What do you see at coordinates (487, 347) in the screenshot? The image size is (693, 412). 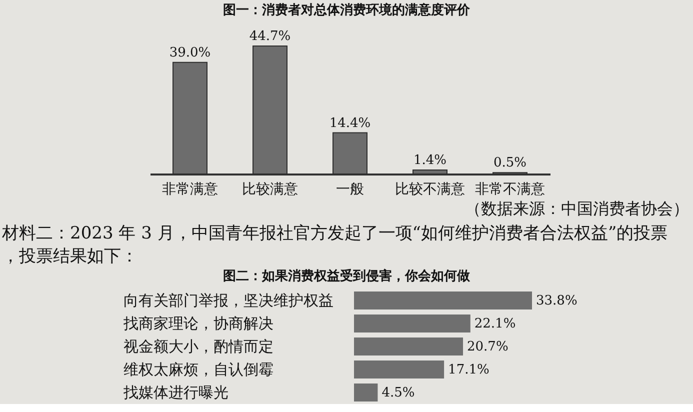 I see `data-label: 20.7%` at bounding box center [487, 347].